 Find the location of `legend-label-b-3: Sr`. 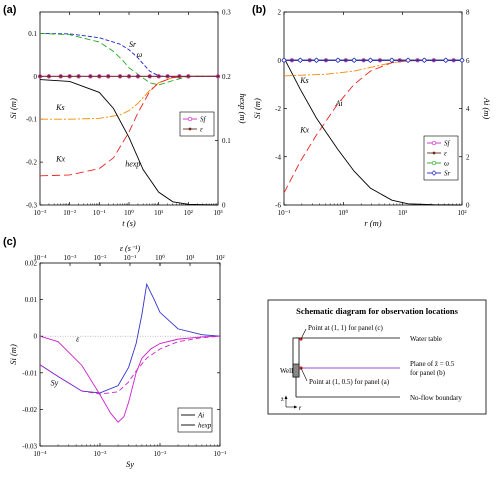

legend-label-b-3: Sr is located at coordinates (447, 174).